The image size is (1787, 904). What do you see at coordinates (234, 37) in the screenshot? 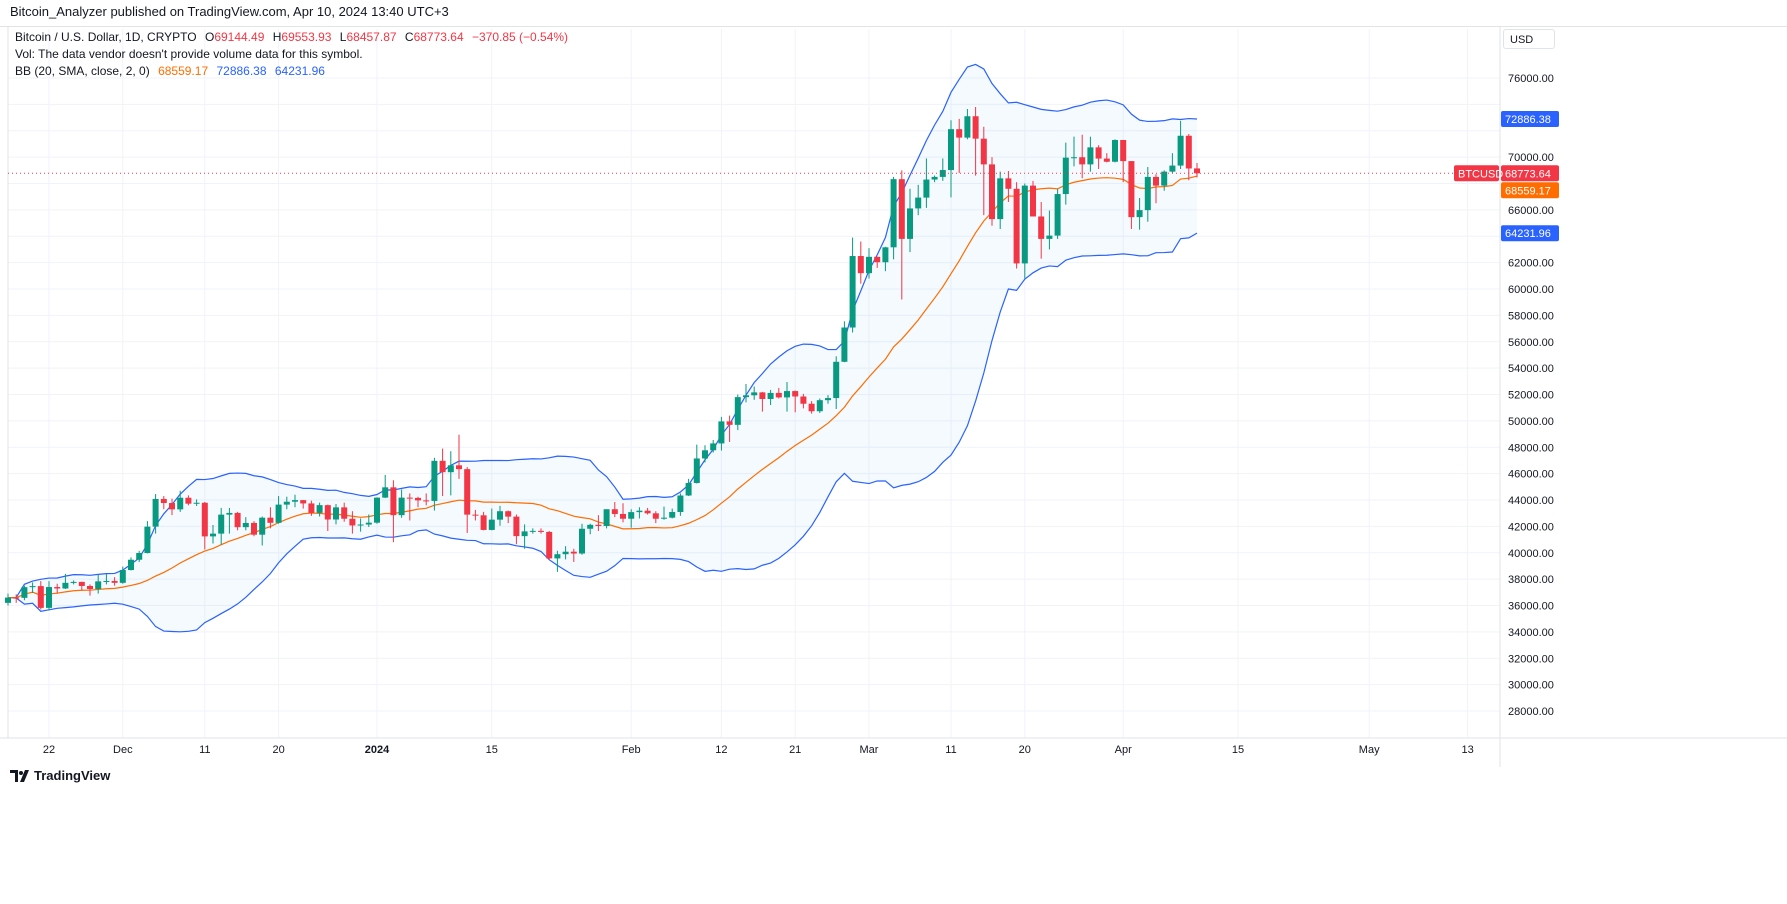
I see `ohlc-open: O69144.49` at bounding box center [234, 37].